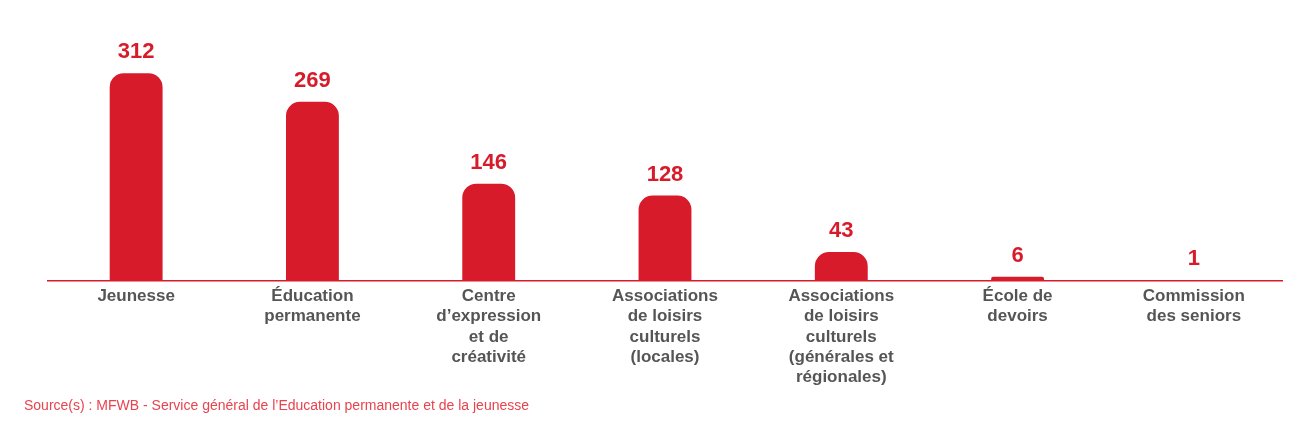 The image size is (1310, 423). What do you see at coordinates (312, 79) in the screenshot?
I see `data-label: 269` at bounding box center [312, 79].